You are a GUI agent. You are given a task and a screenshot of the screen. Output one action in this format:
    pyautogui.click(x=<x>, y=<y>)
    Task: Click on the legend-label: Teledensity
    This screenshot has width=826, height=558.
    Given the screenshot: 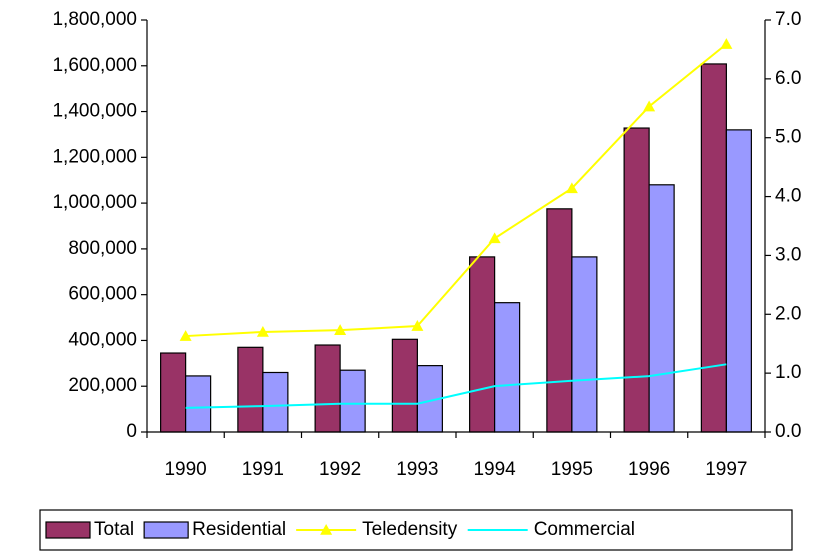 What is the action you would take?
    pyautogui.click(x=410, y=529)
    